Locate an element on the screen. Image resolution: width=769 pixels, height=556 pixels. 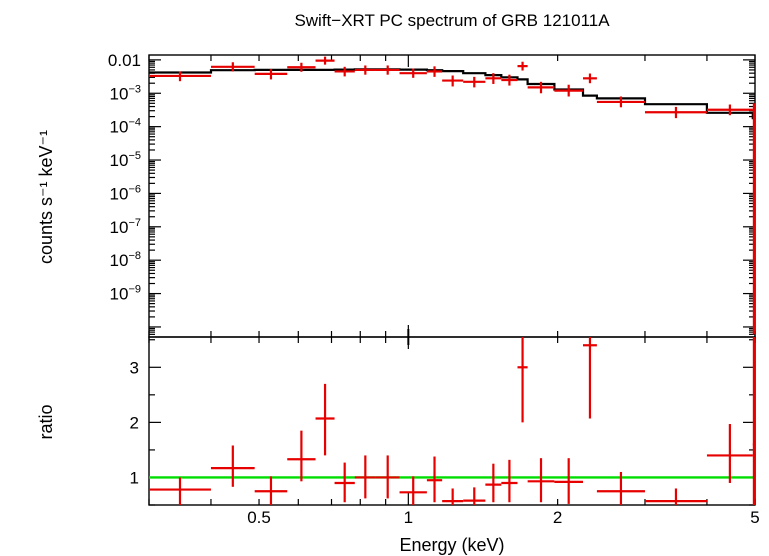
spectrum-y-tick-label: 10⁻⁴ is located at coordinates (125, 127).